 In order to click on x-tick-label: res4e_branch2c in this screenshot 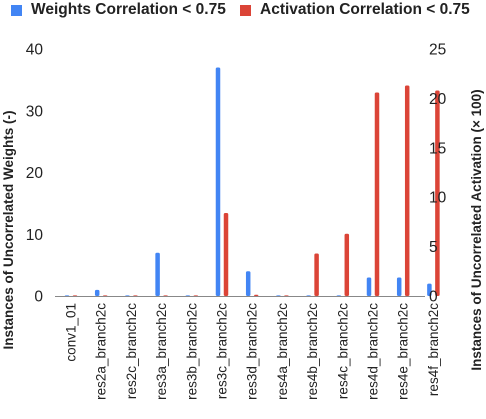, I will do `click(403, 351)`.